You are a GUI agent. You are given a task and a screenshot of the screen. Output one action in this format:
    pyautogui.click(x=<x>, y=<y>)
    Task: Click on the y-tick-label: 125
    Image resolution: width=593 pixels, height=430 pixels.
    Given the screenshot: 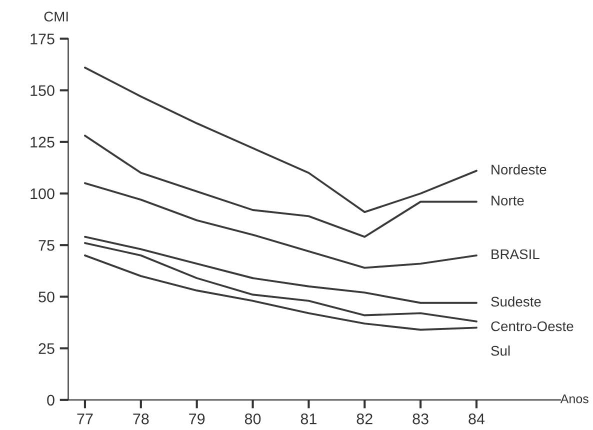 What is the action you would take?
    pyautogui.click(x=42, y=142)
    